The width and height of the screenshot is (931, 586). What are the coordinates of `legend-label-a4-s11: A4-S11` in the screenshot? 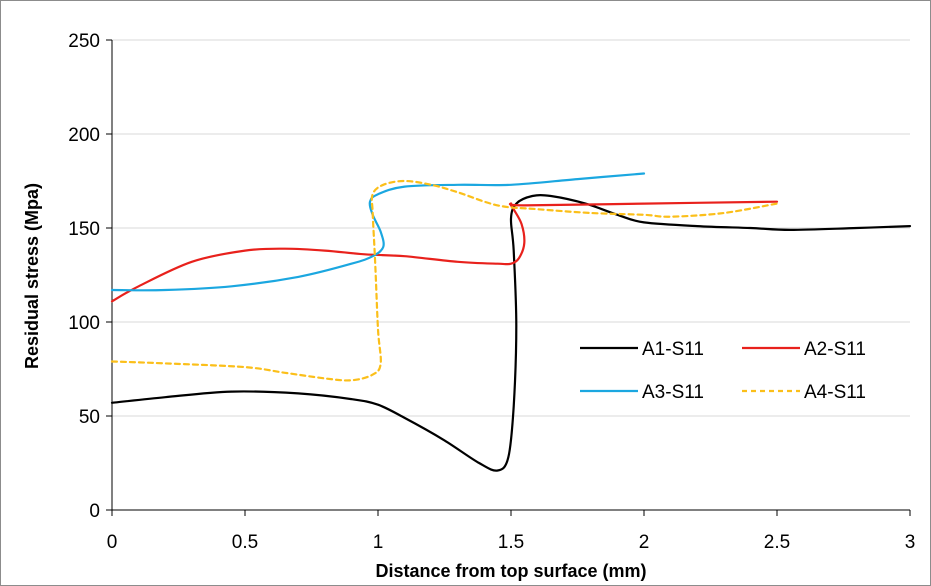 It's located at (835, 392).